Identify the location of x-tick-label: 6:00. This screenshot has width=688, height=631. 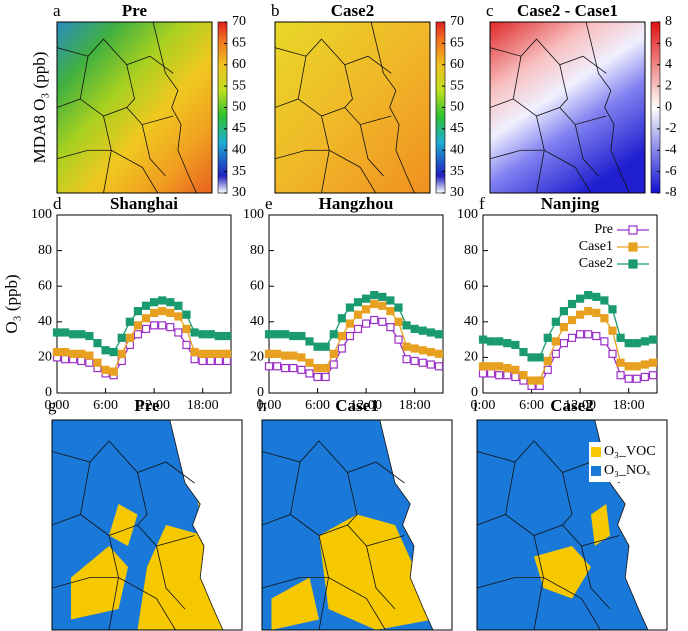
(317, 405).